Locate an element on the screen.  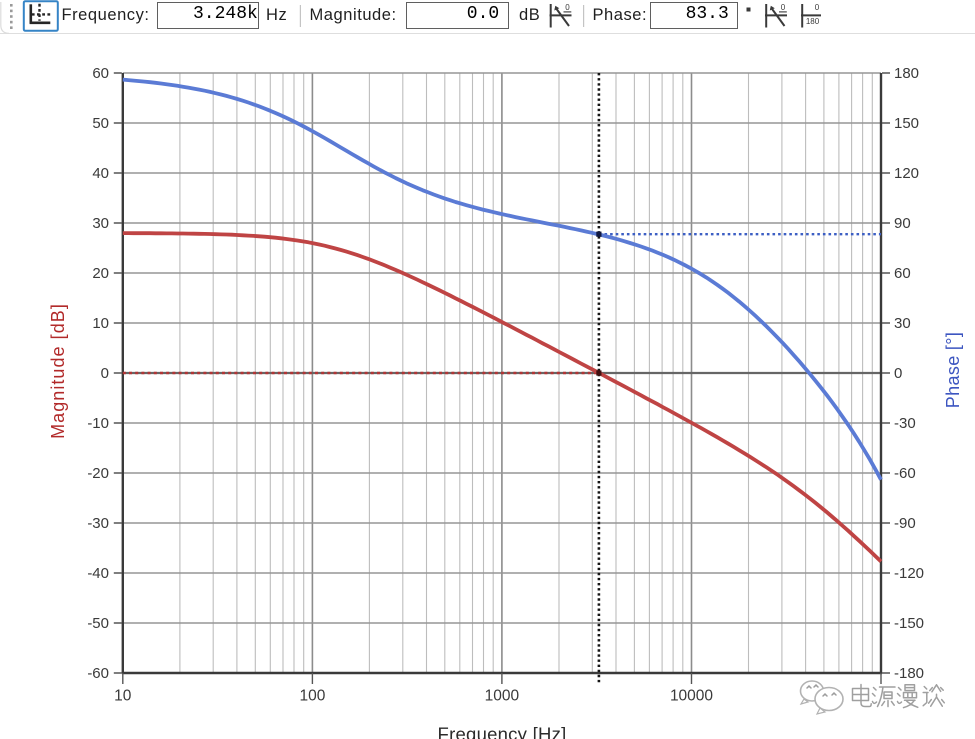
svg-text: -50 is located at coordinates (98, 623).